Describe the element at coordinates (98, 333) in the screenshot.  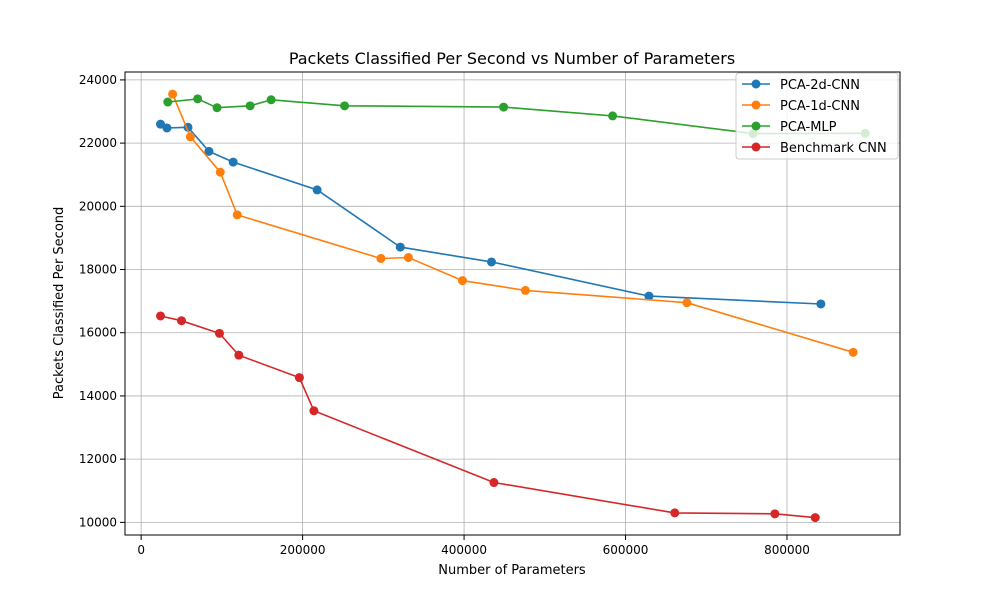
I see `y-tick-label: 16000` at that location.